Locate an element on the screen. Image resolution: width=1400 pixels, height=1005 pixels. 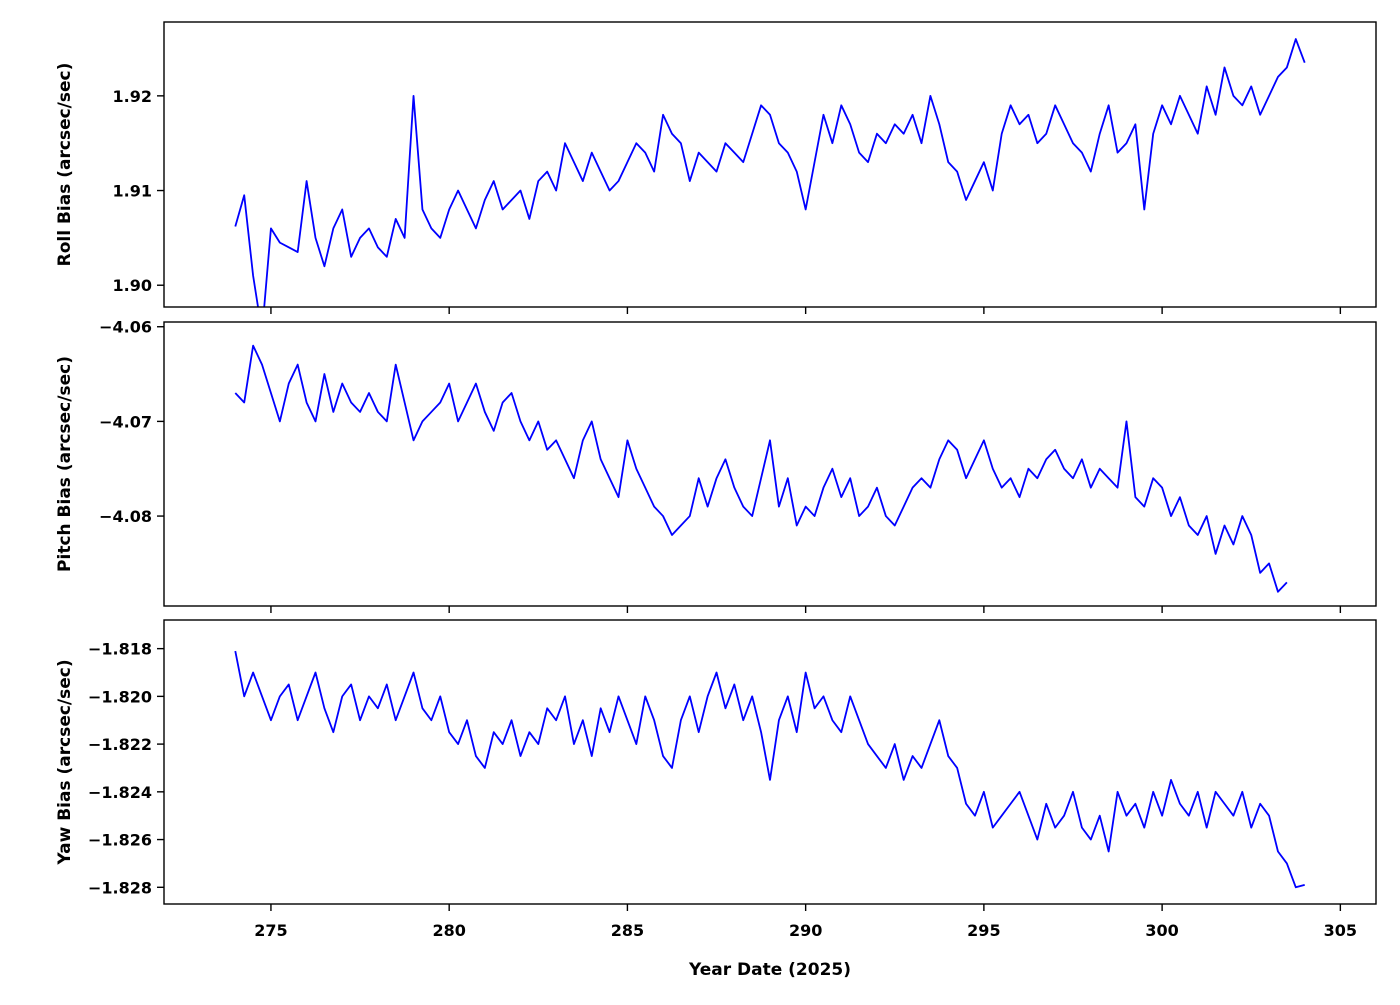
x-tick-label: 290 is located at coordinates (805, 930).